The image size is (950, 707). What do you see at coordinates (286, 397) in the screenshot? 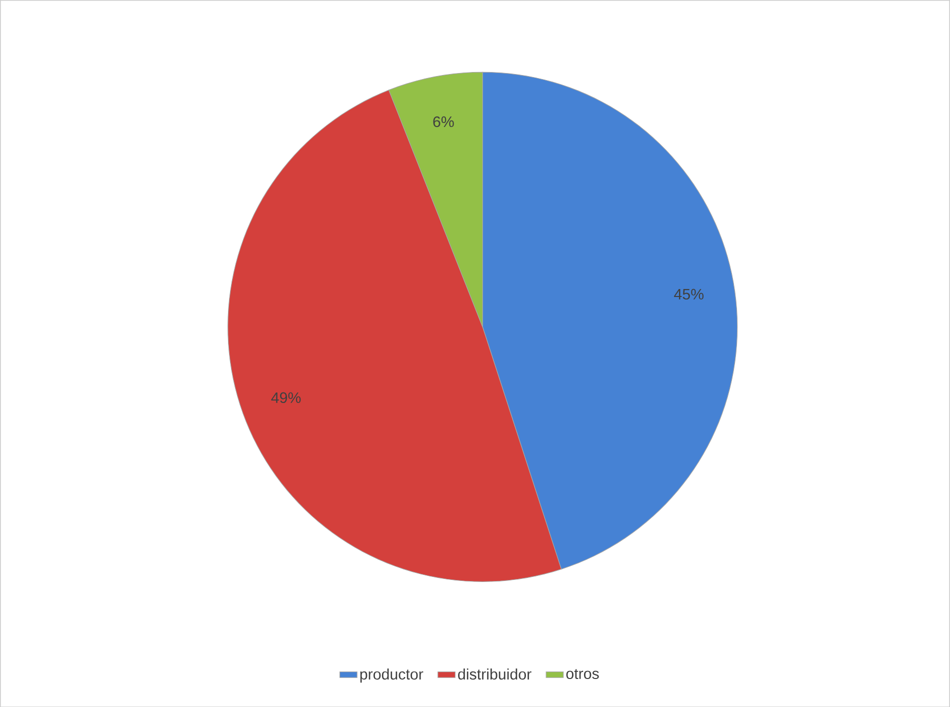
I see `data-label: 49%` at bounding box center [286, 397].